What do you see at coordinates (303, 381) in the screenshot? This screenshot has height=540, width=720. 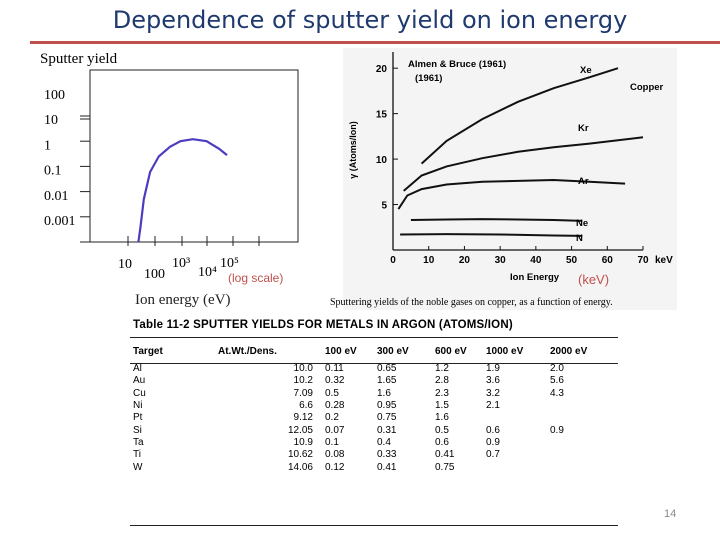 I see `table-cell: 10.2` at bounding box center [303, 381].